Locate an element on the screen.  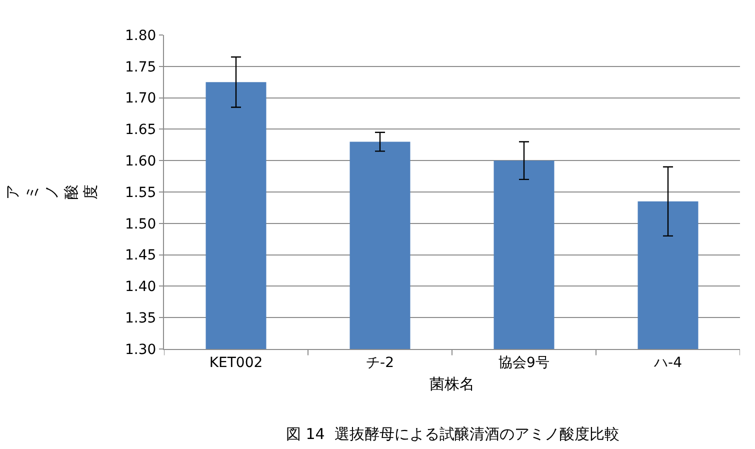
x-tick-label: 協会9号 is located at coordinates (524, 362).